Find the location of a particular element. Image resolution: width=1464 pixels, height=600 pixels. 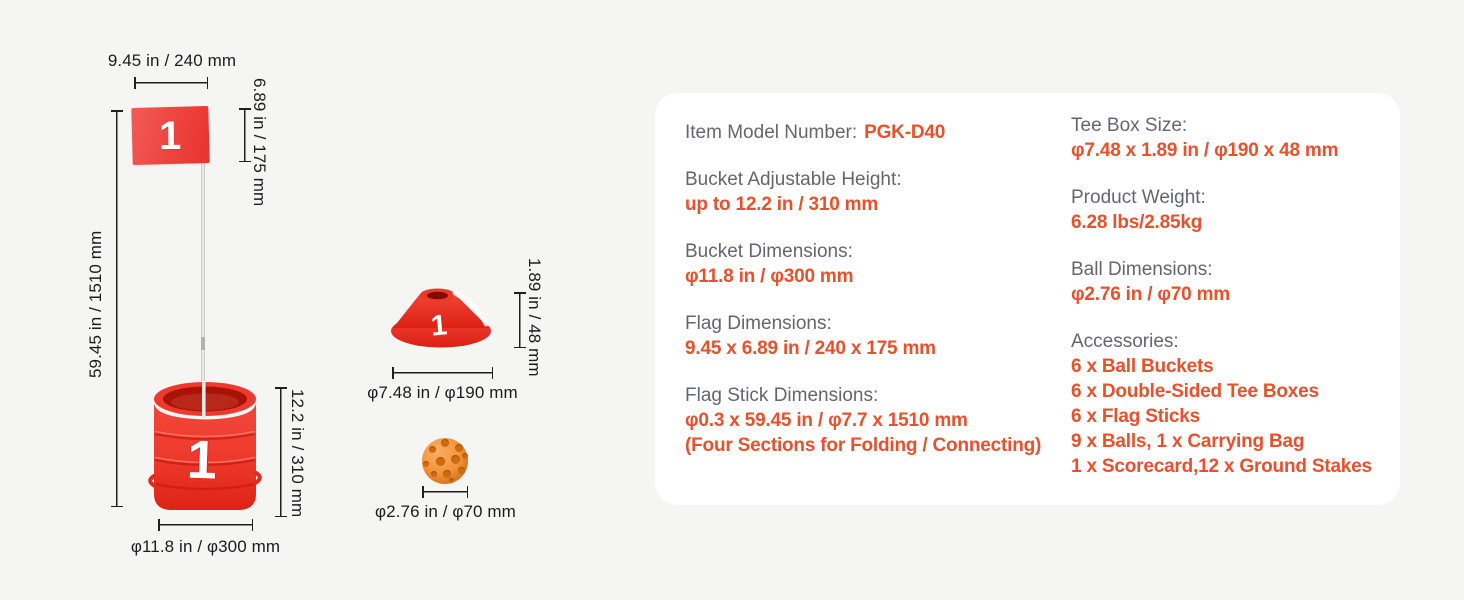

flag-number: 1 is located at coordinates (170, 135).